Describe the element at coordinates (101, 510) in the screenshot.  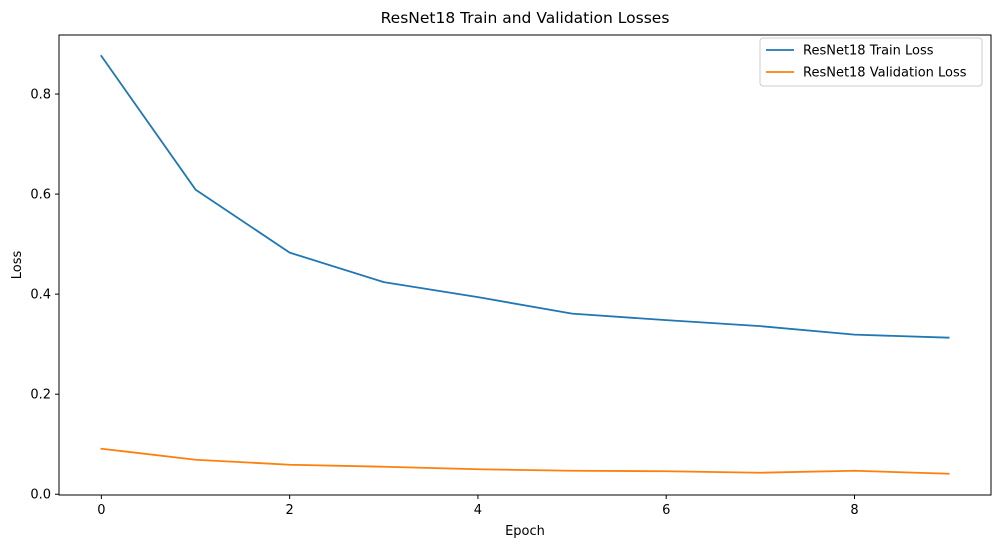
I see `x-tick-label: 0` at that location.